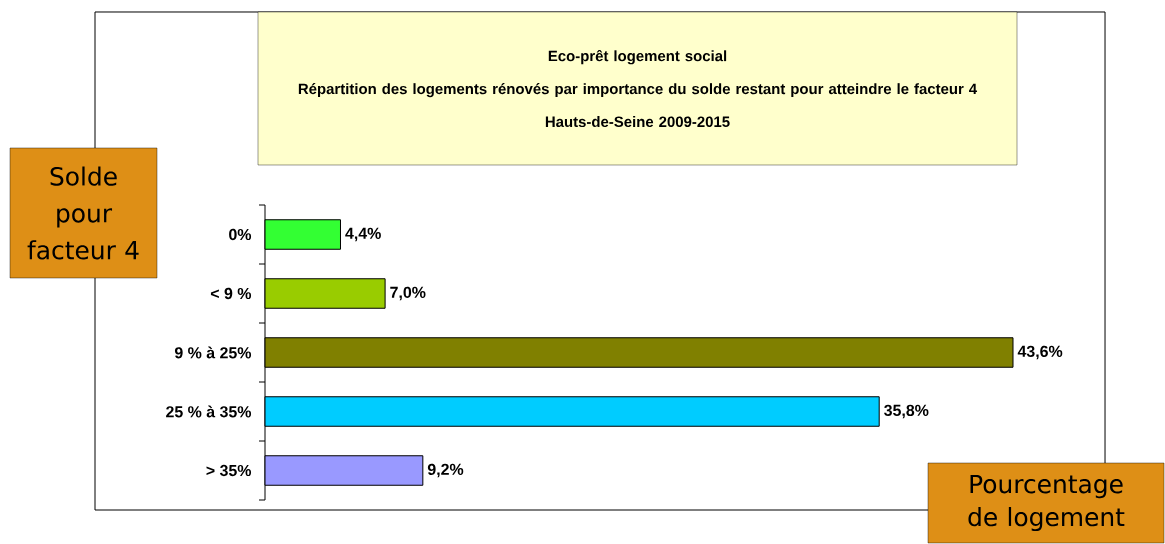 The height and width of the screenshot is (544, 1165). I want to click on data-label: 35,8%, so click(906, 411).